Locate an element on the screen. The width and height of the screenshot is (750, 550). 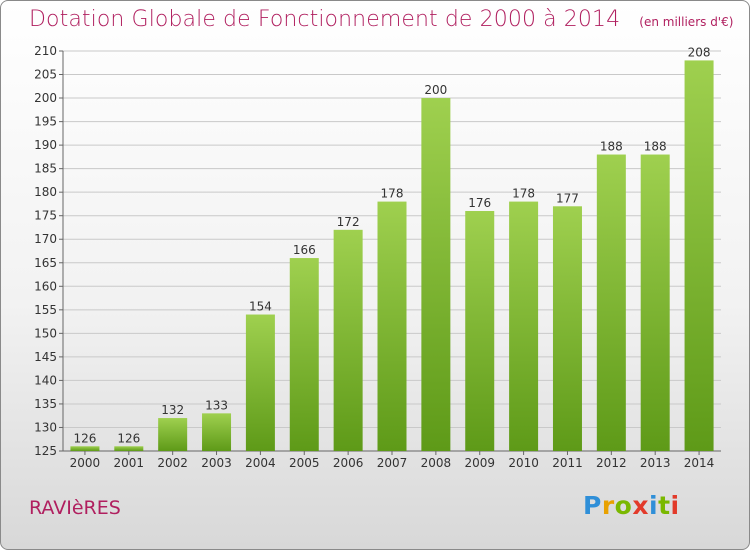
chart-unit: (en milliers d'€) is located at coordinates (686, 22).